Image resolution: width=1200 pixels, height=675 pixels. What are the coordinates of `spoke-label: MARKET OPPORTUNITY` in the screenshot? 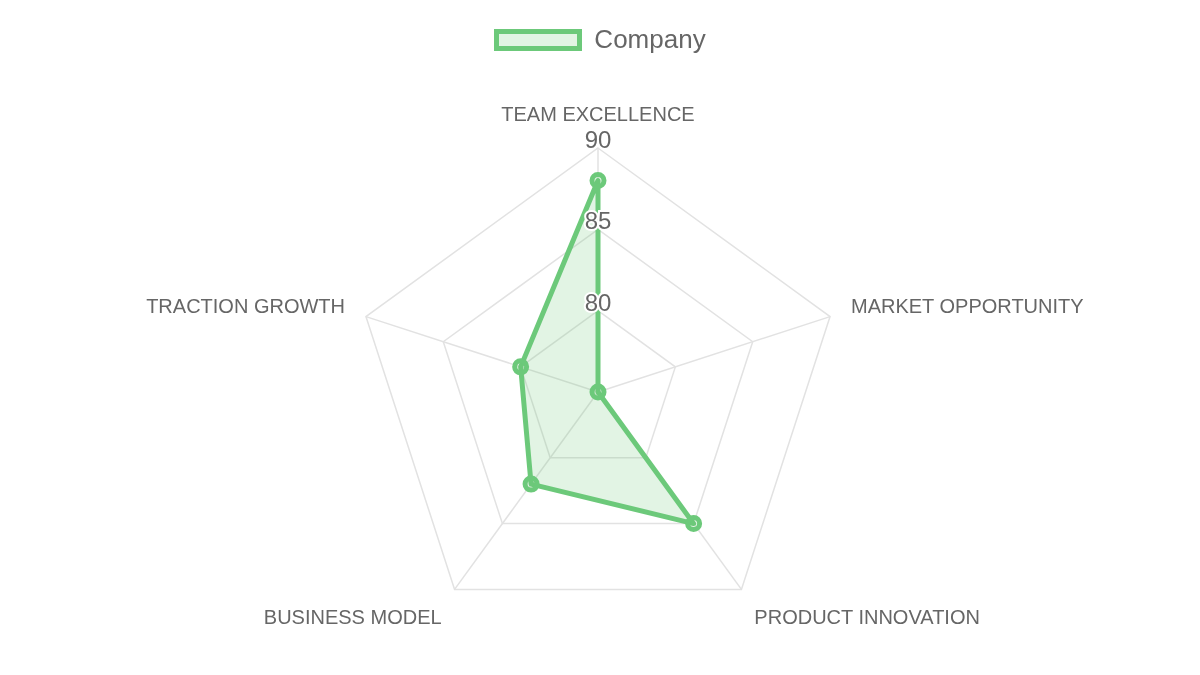 It's located at (967, 306).